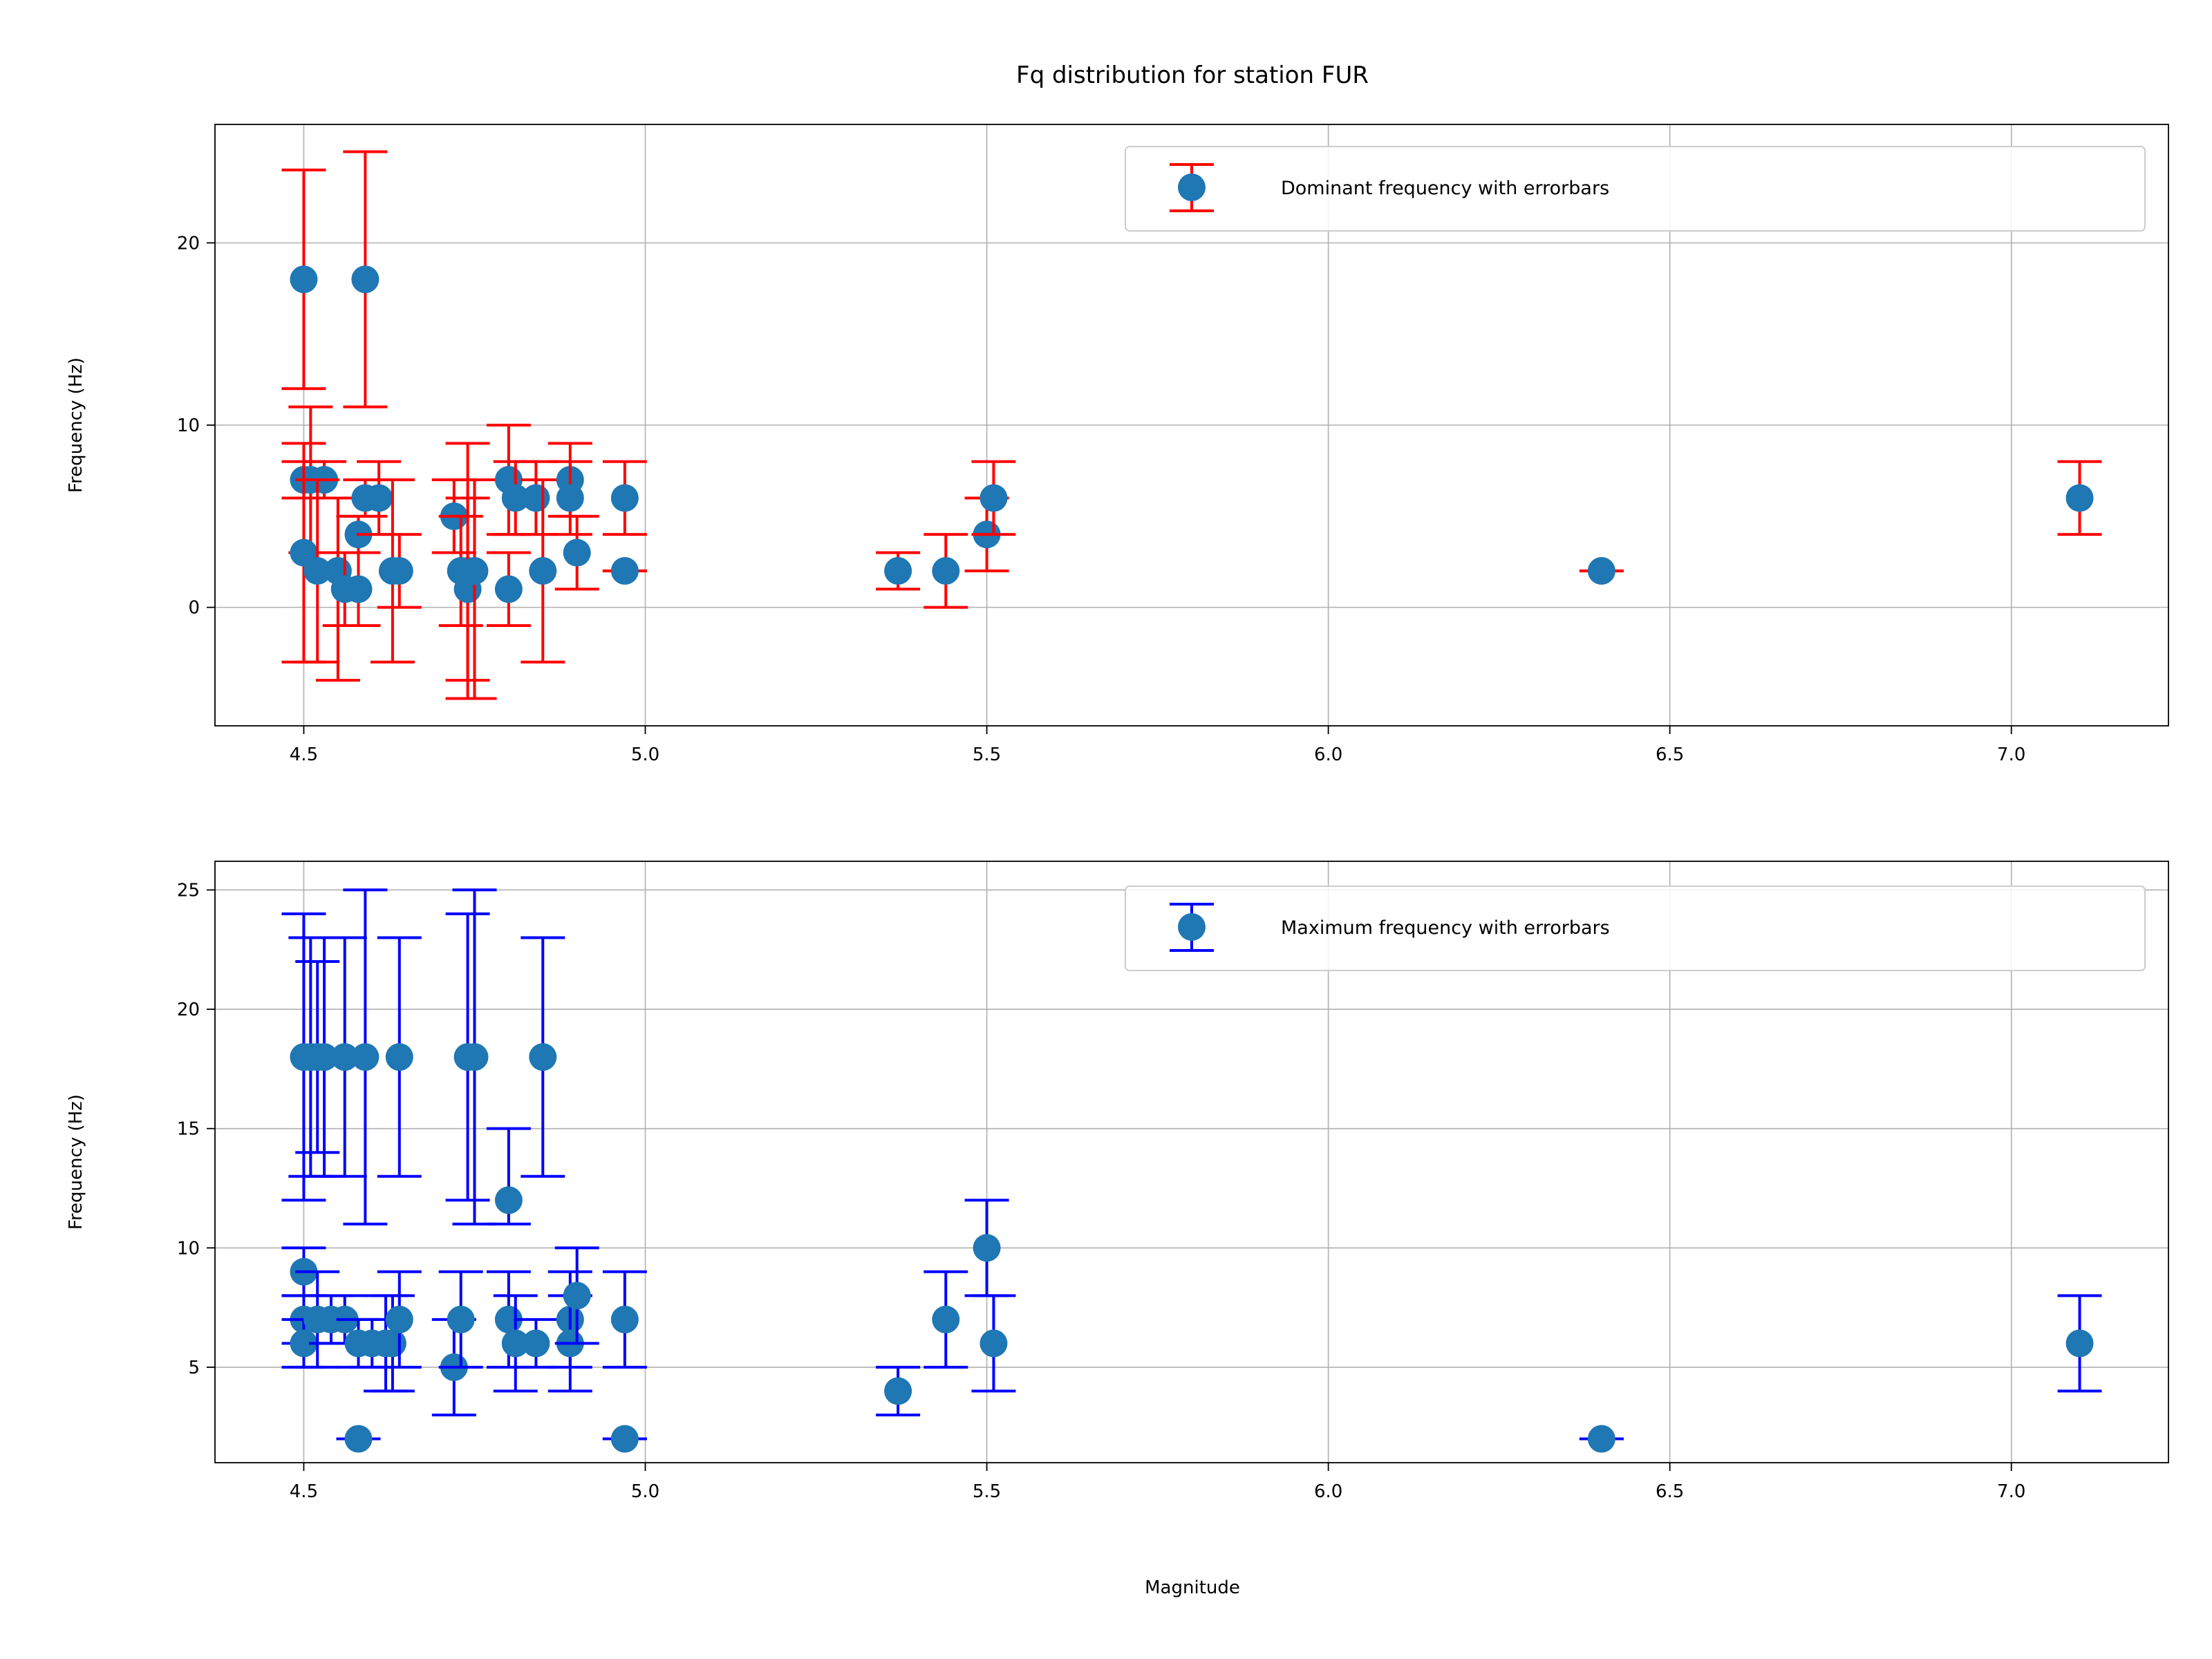 The image size is (2212, 1659). What do you see at coordinates (196, 1129) in the screenshot?
I see `y-axis-ticks: 5 10 15 20 25` at bounding box center [196, 1129].